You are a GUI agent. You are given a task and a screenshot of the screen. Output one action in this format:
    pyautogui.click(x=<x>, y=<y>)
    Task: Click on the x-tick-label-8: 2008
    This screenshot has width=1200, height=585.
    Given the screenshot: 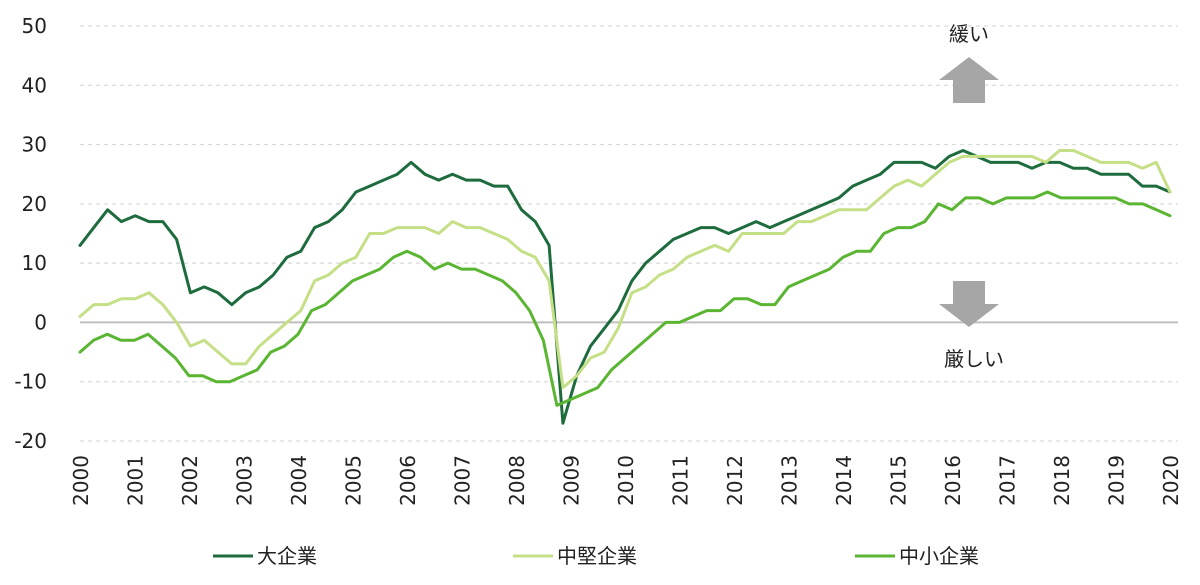 What is the action you would take?
    pyautogui.click(x=517, y=480)
    